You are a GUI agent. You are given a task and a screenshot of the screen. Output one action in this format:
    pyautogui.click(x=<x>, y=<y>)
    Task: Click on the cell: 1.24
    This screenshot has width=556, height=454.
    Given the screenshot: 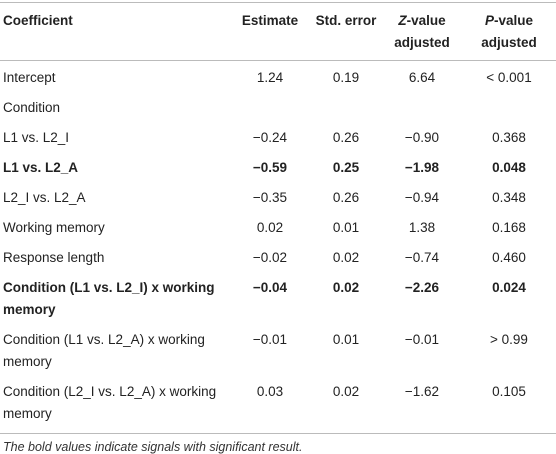 What is the action you would take?
    pyautogui.click(x=270, y=77)
    